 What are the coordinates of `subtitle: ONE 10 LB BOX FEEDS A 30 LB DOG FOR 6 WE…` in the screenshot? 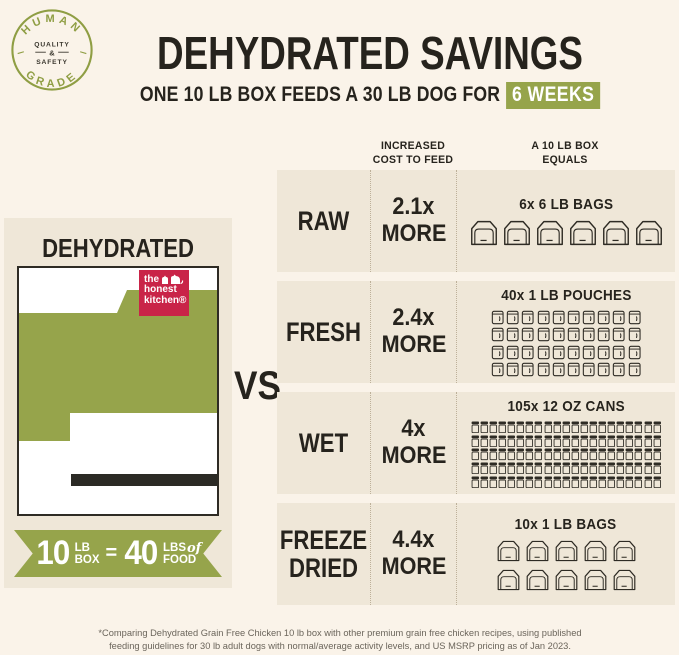 It's located at (370, 95).